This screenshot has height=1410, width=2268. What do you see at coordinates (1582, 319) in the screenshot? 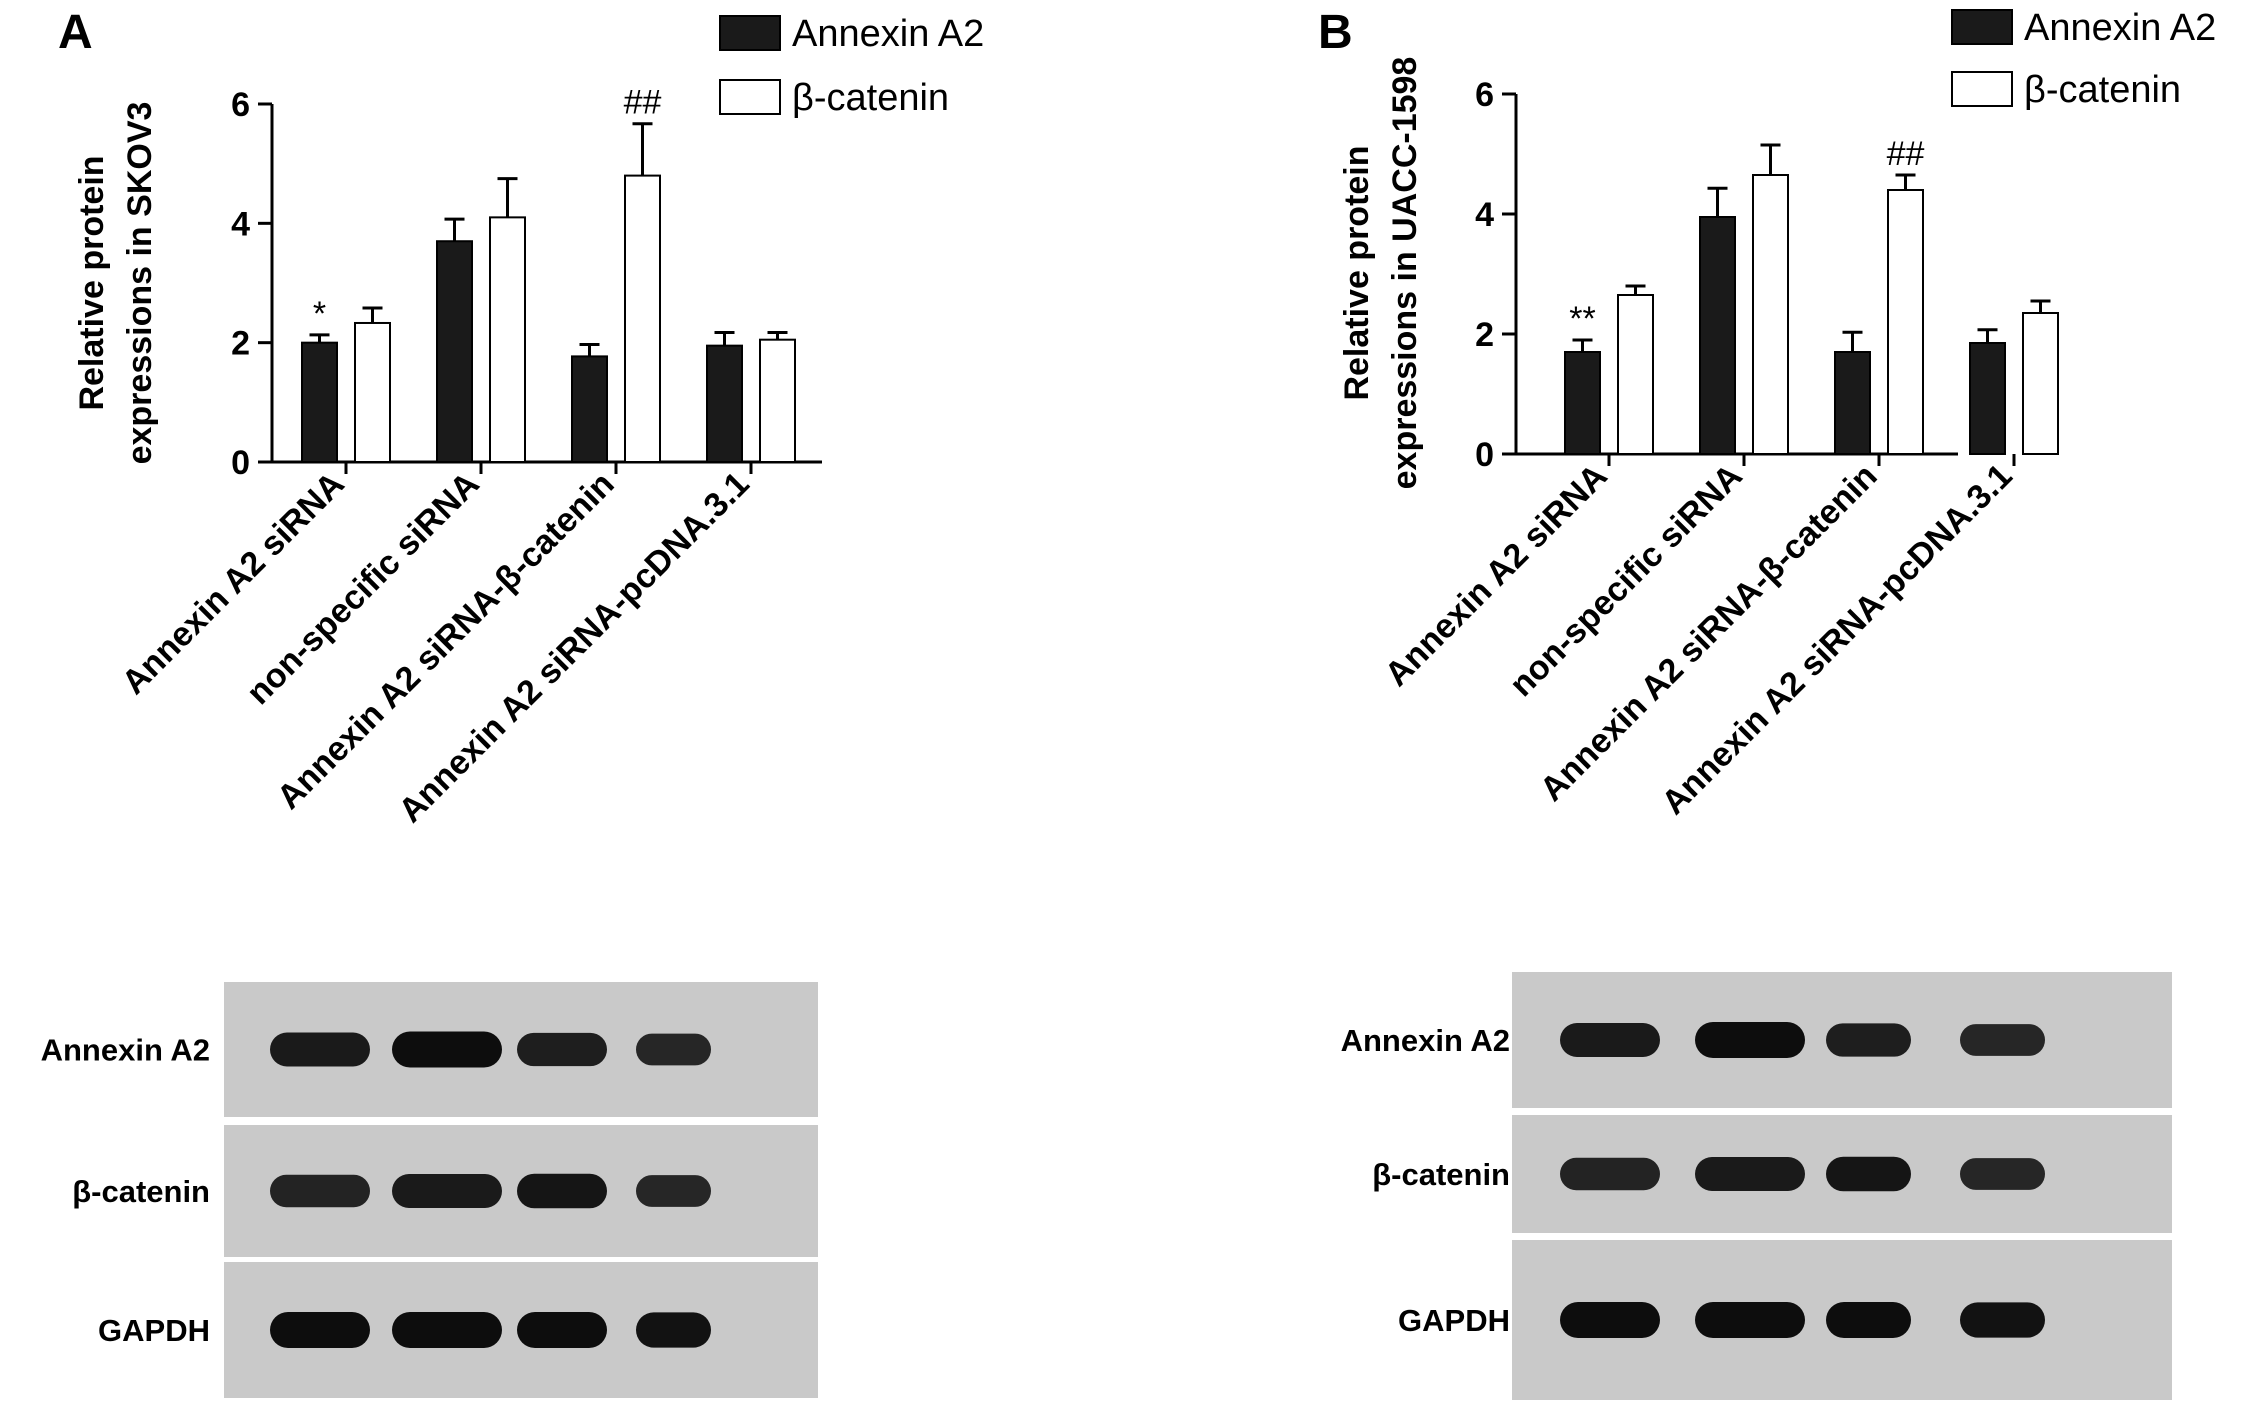
I see `significance-marker: **` at bounding box center [1582, 319].